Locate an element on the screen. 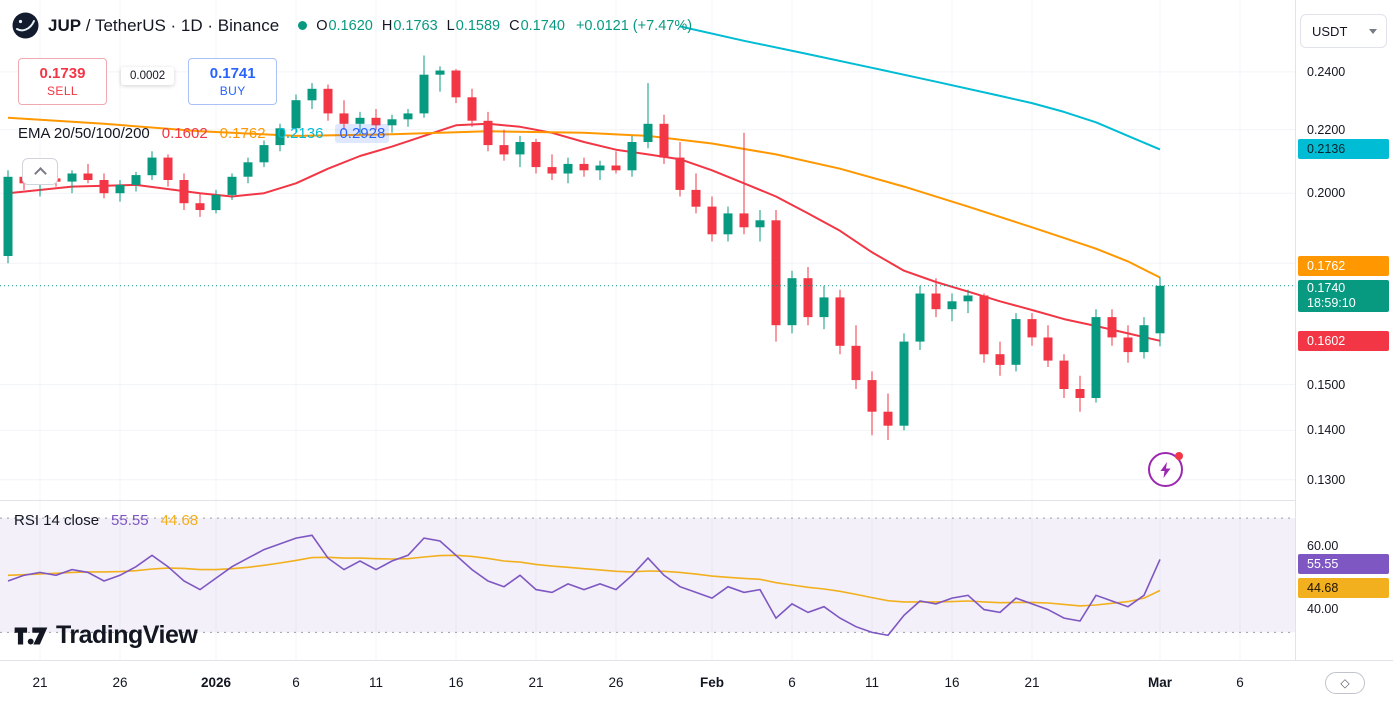 This screenshot has width=1393, height=705. sell-button: 0.1739 SELL is located at coordinates (62, 81).